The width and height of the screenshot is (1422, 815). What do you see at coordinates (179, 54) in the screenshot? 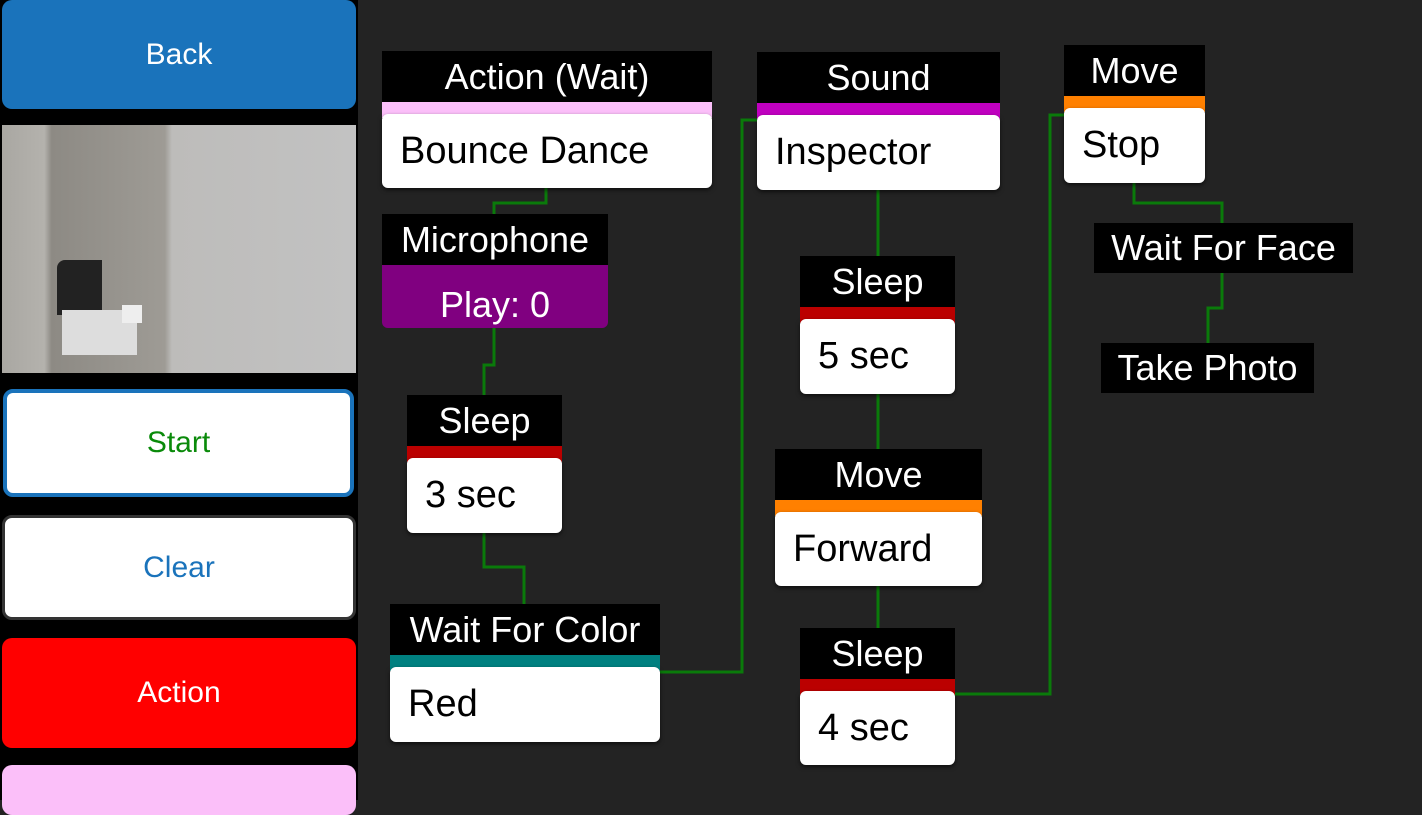
I see `back-button: Back` at bounding box center [179, 54].